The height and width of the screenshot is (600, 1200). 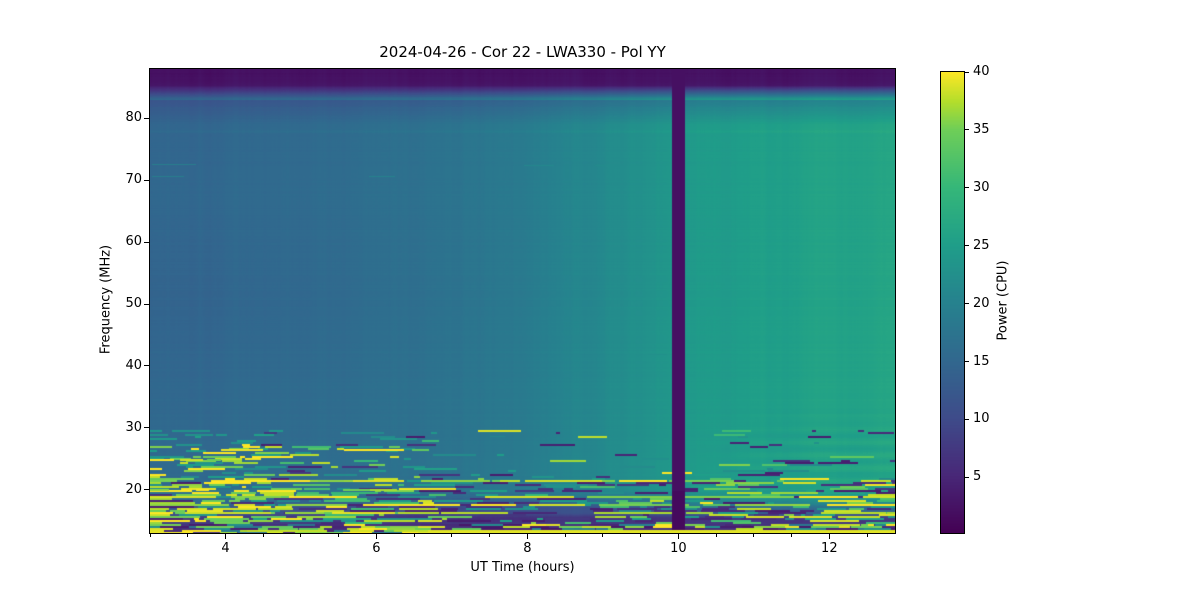 I want to click on x-tick-label: 4, so click(x=225, y=548).